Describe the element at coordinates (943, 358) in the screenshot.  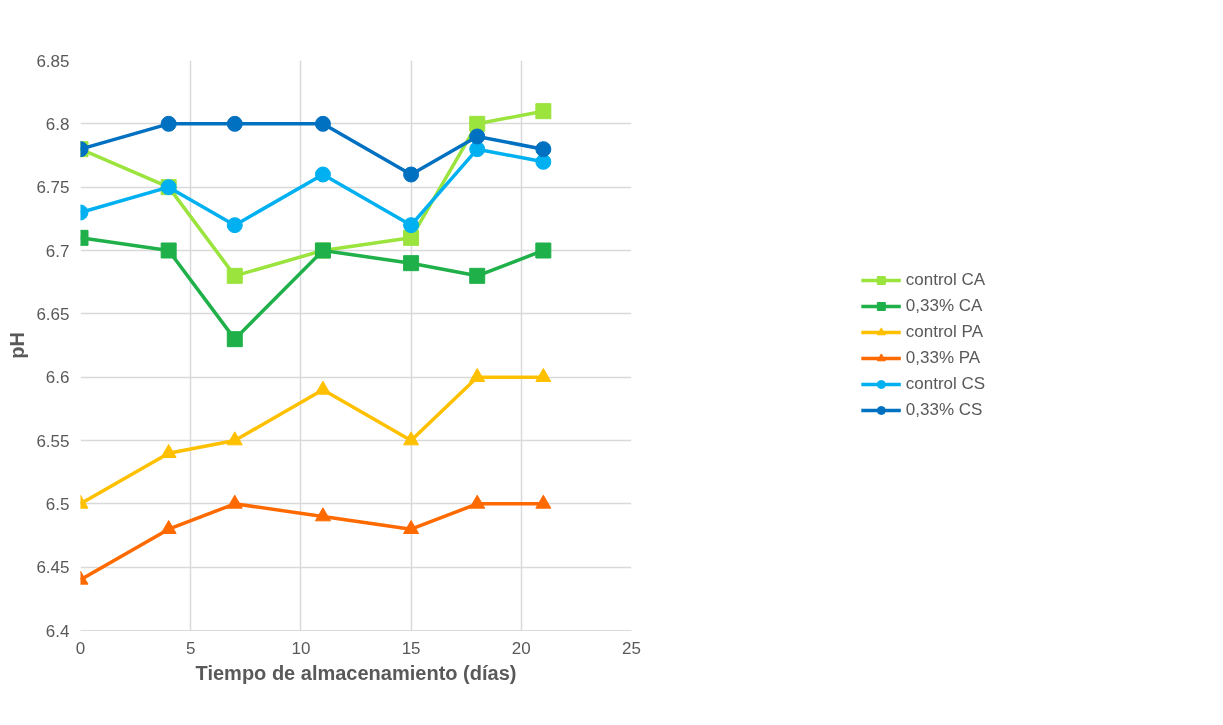
I see `legend-label: 0,33% PA` at that location.